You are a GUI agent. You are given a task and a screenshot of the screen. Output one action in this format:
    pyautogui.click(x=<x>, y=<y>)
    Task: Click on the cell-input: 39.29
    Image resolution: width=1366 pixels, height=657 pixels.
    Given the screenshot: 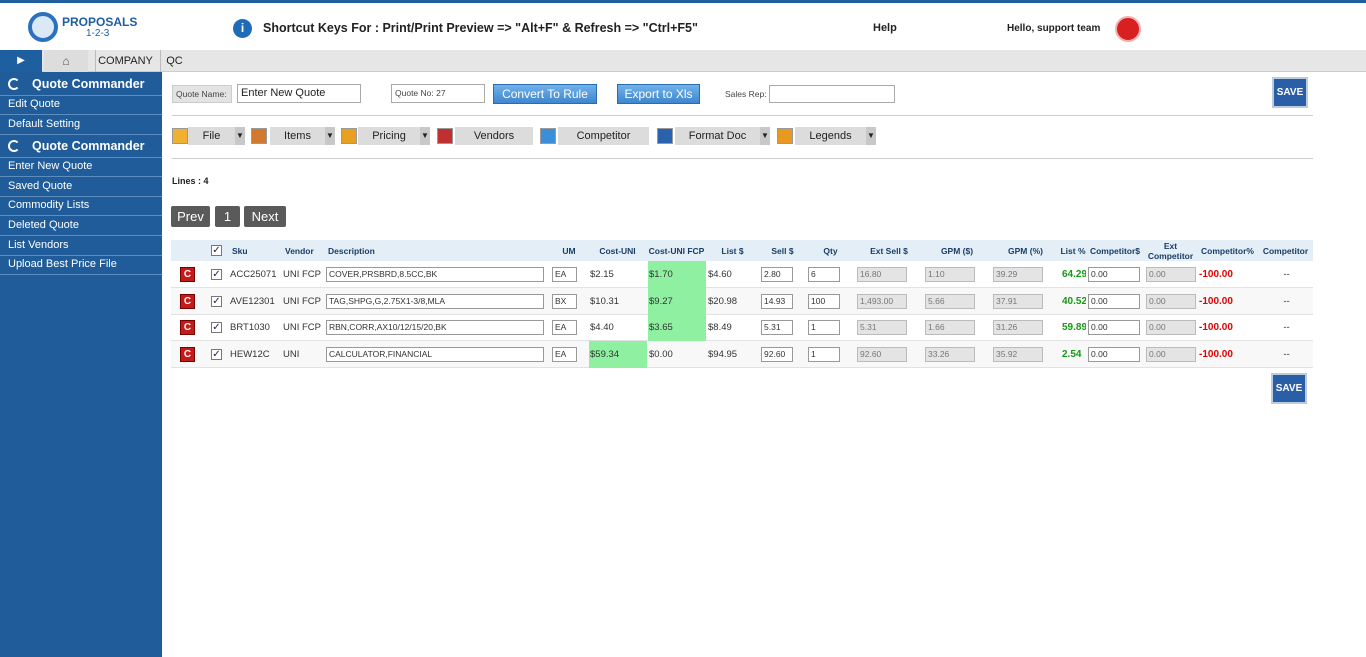 What is the action you would take?
    pyautogui.click(x=1018, y=274)
    